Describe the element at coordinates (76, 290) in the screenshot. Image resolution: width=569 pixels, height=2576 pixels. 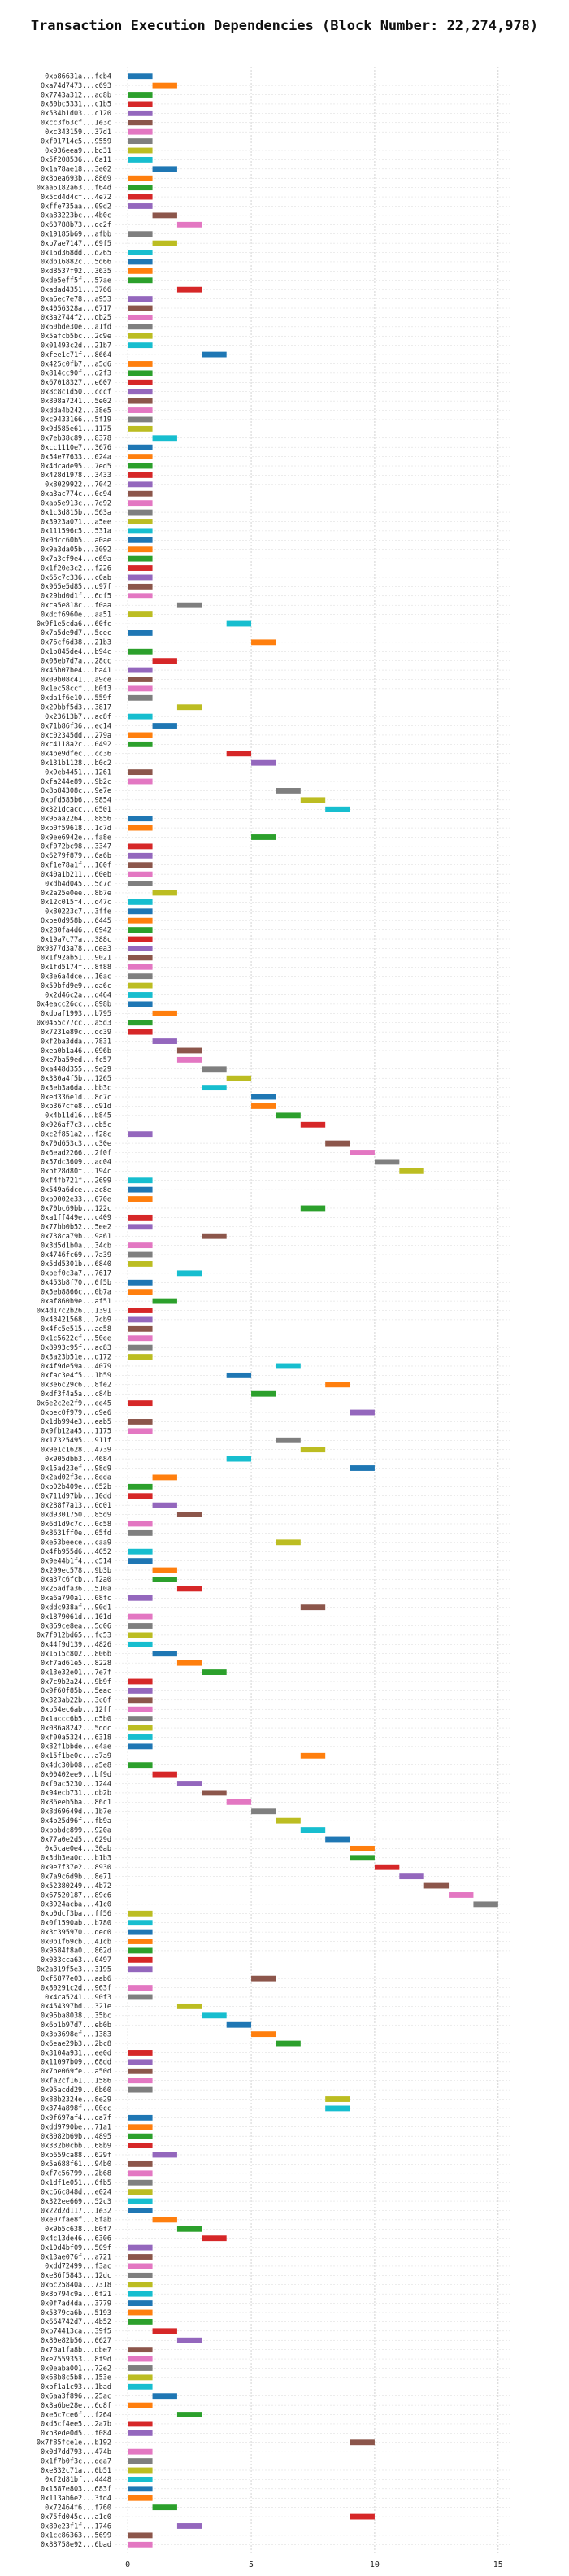
I see `tx-label: 0xadad4351...3766` at that location.